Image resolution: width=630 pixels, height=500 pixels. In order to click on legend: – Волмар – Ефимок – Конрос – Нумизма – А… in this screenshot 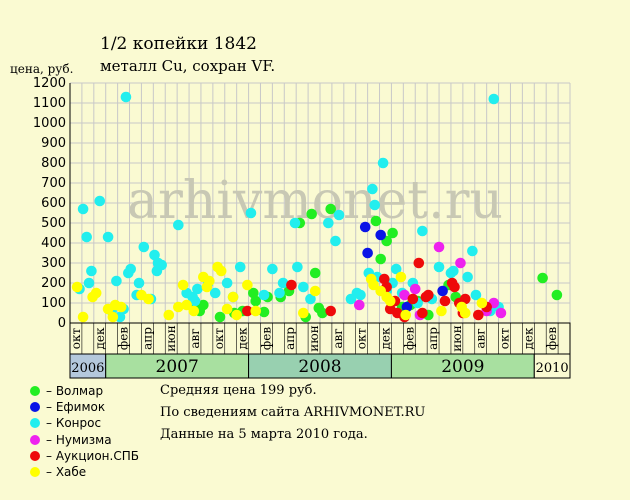, I will do `click(84, 431)`.